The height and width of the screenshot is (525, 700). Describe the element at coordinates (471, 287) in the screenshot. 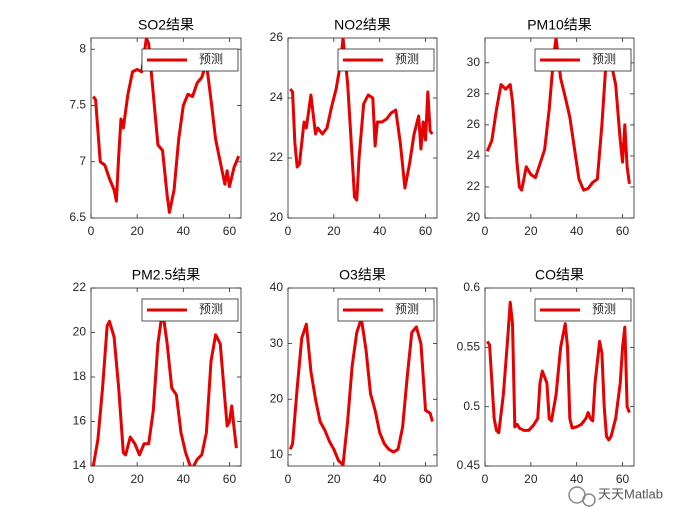

I see `y-tick-label: 0.6` at that location.